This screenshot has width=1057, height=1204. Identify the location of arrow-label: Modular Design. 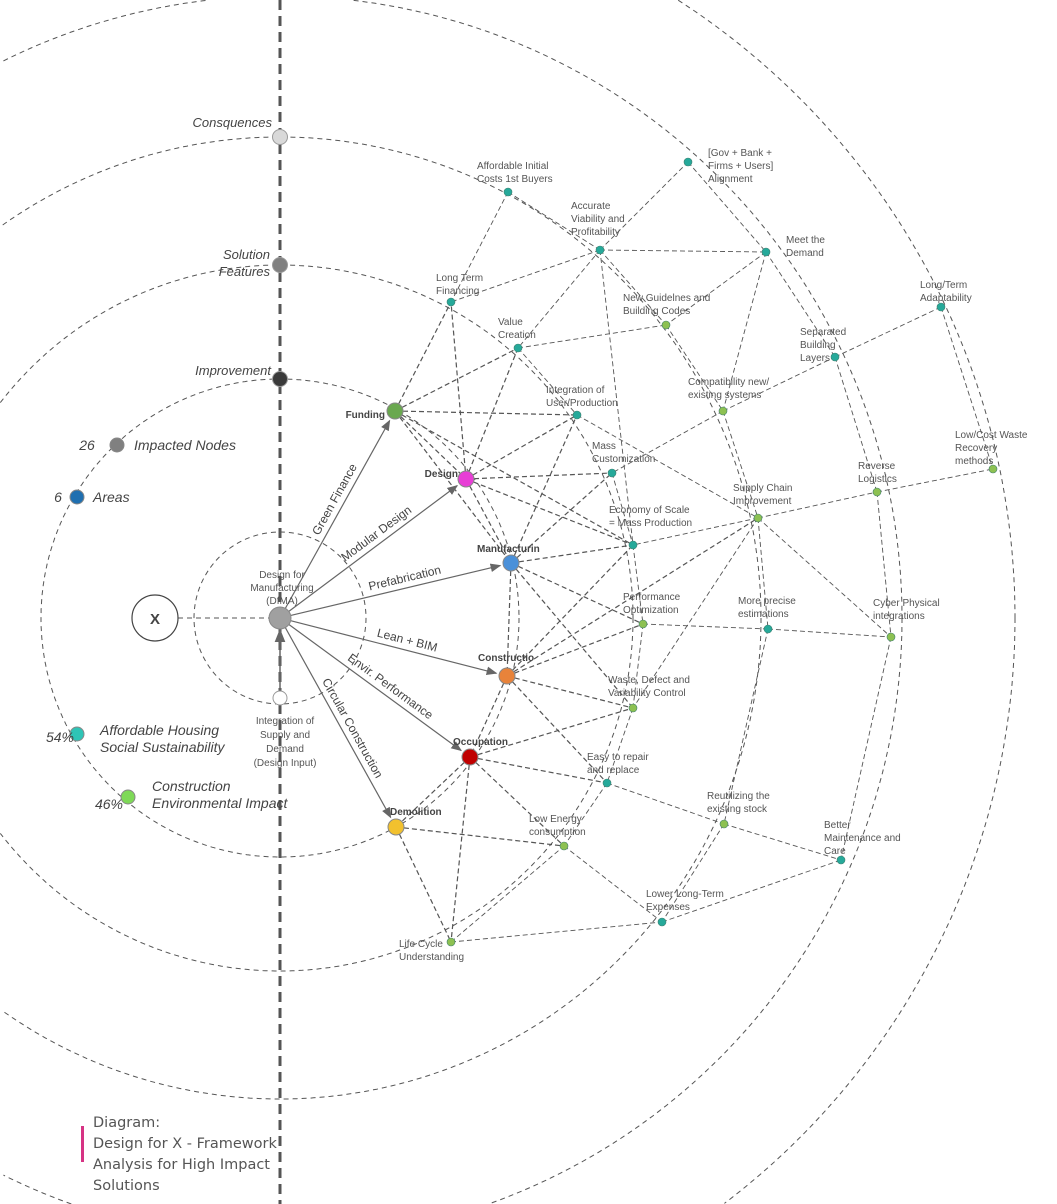
(376, 534).